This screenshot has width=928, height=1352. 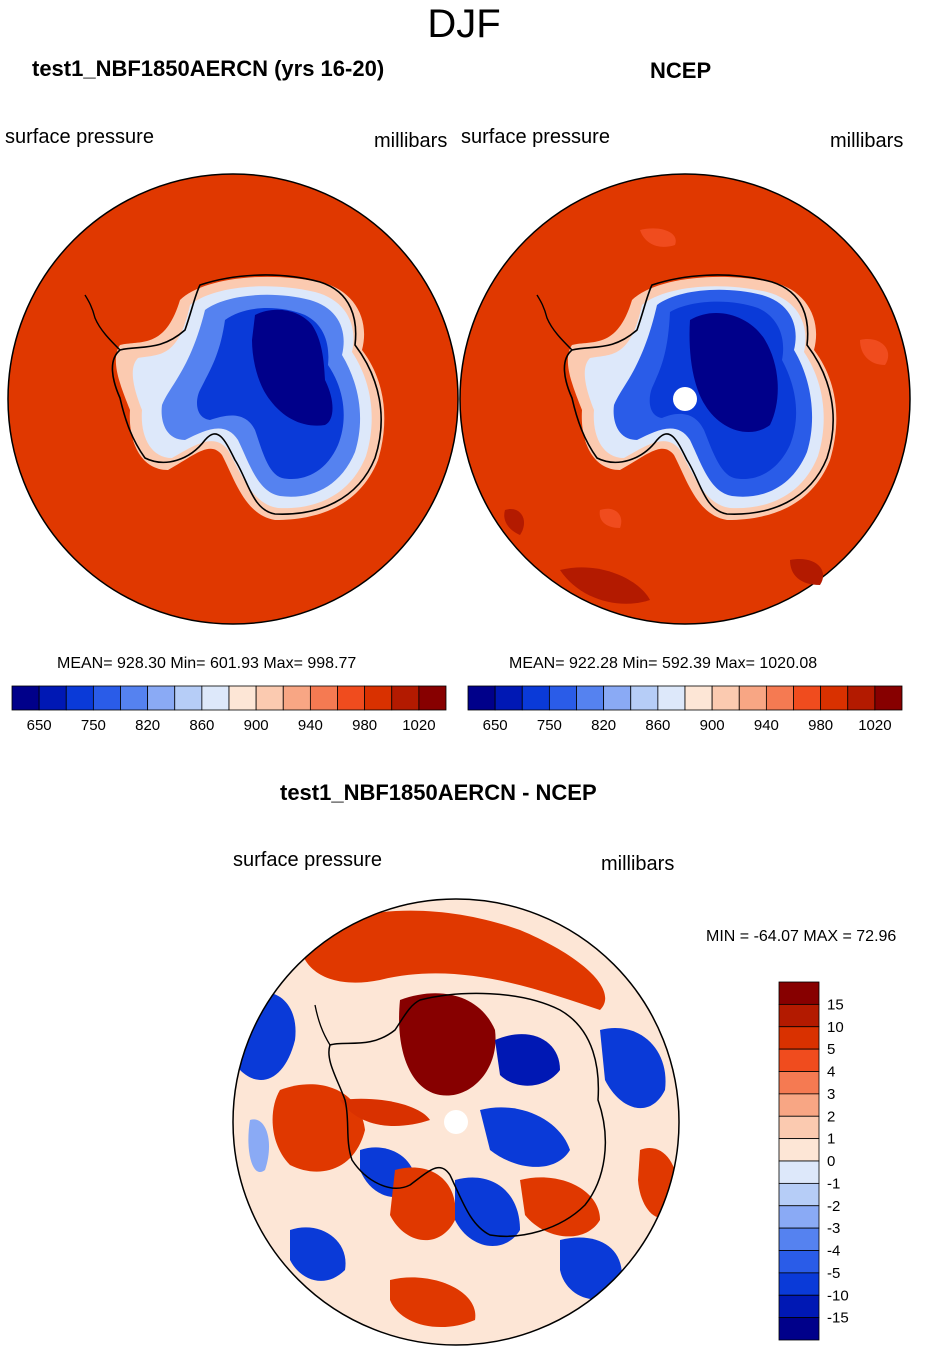 What do you see at coordinates (831, 1116) in the screenshot?
I see `colorbar-tick-label: 2` at bounding box center [831, 1116].